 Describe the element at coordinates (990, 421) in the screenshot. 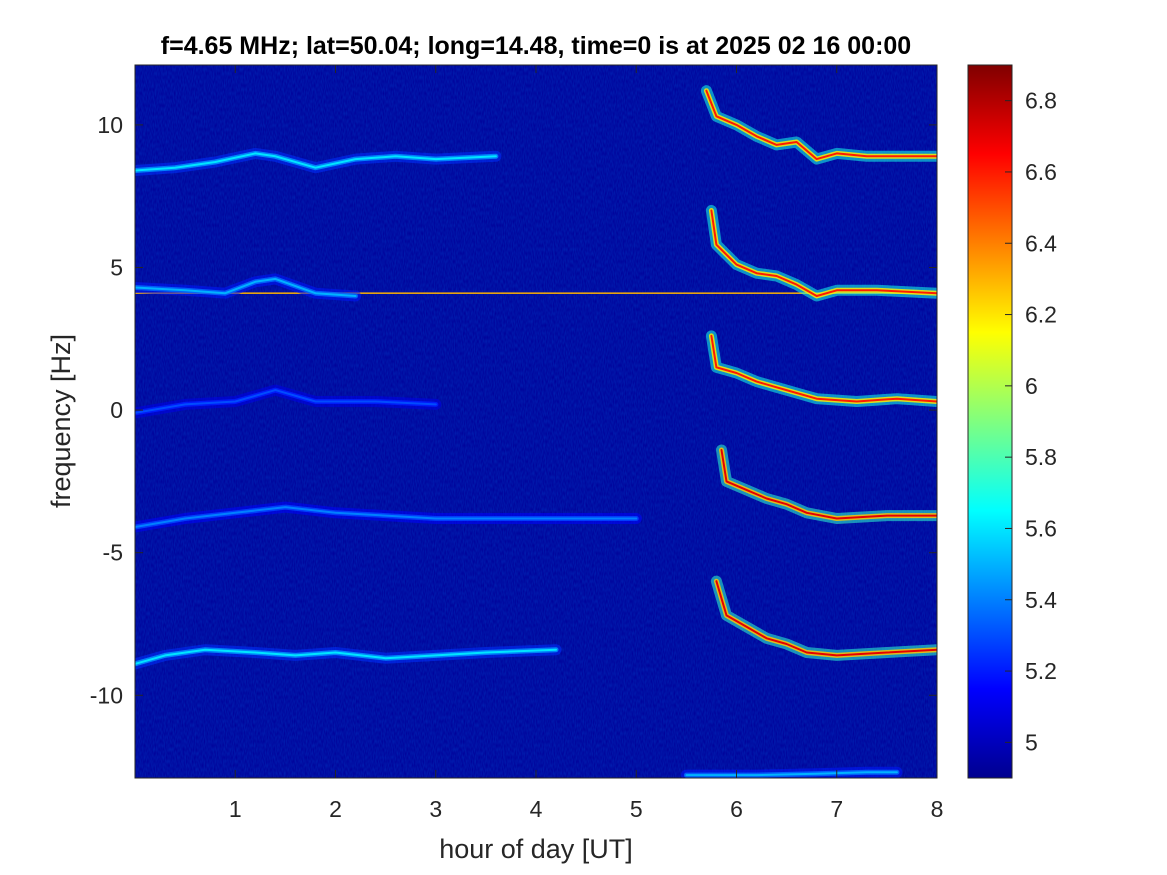

I see `colorbar-gradient` at that location.